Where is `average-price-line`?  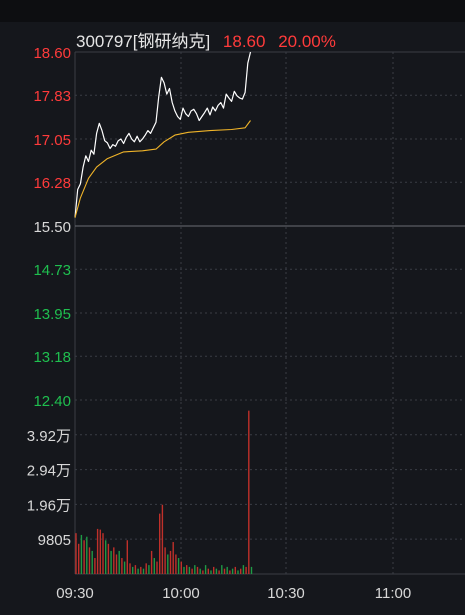
average-price-line is located at coordinates (162, 169).